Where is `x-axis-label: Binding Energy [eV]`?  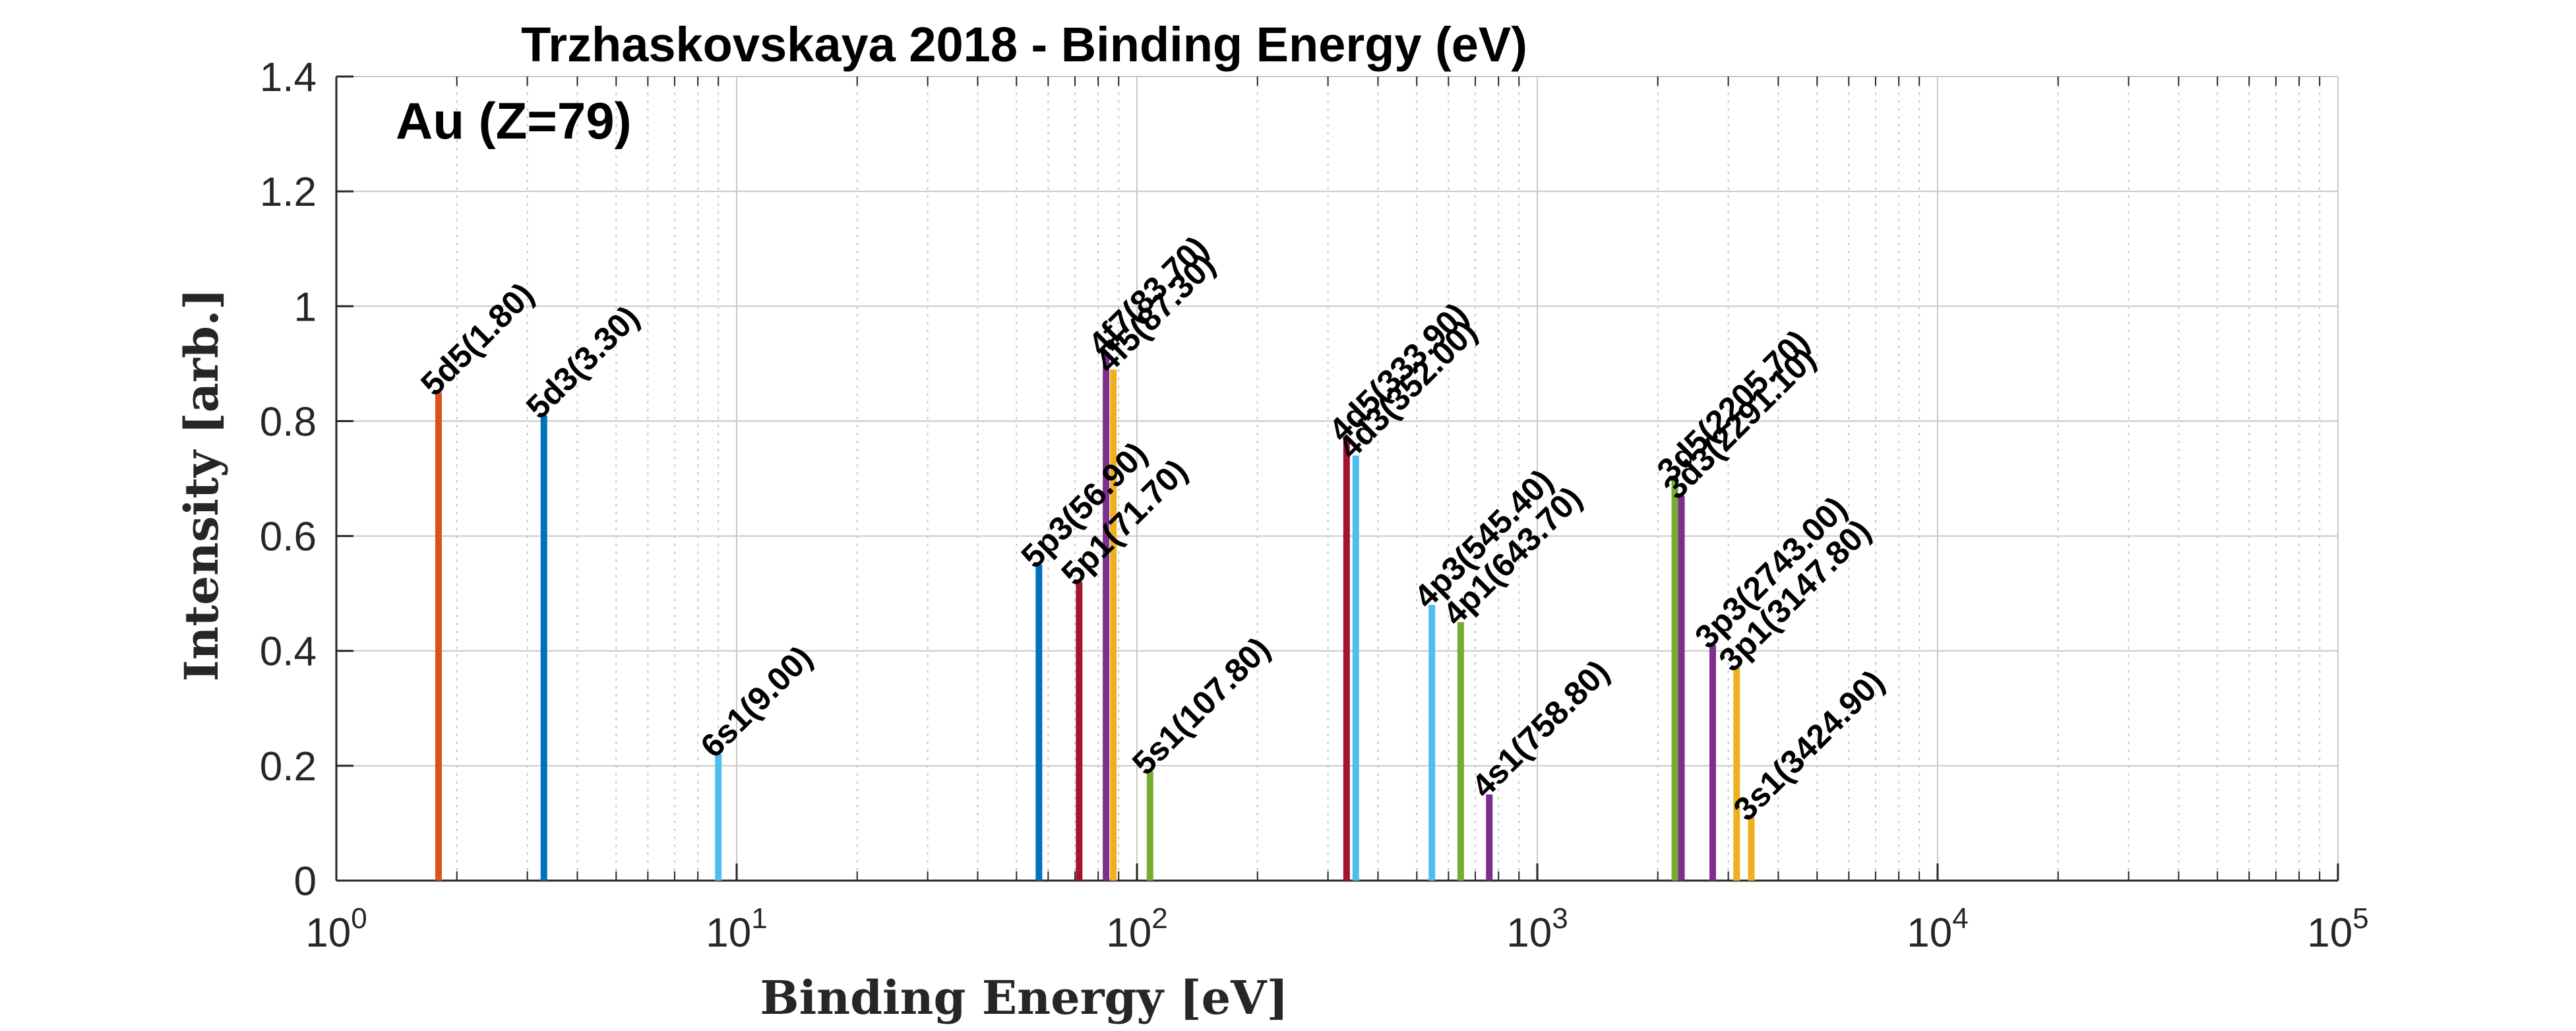 x-axis-label: Binding Energy [eV] is located at coordinates (1024, 997).